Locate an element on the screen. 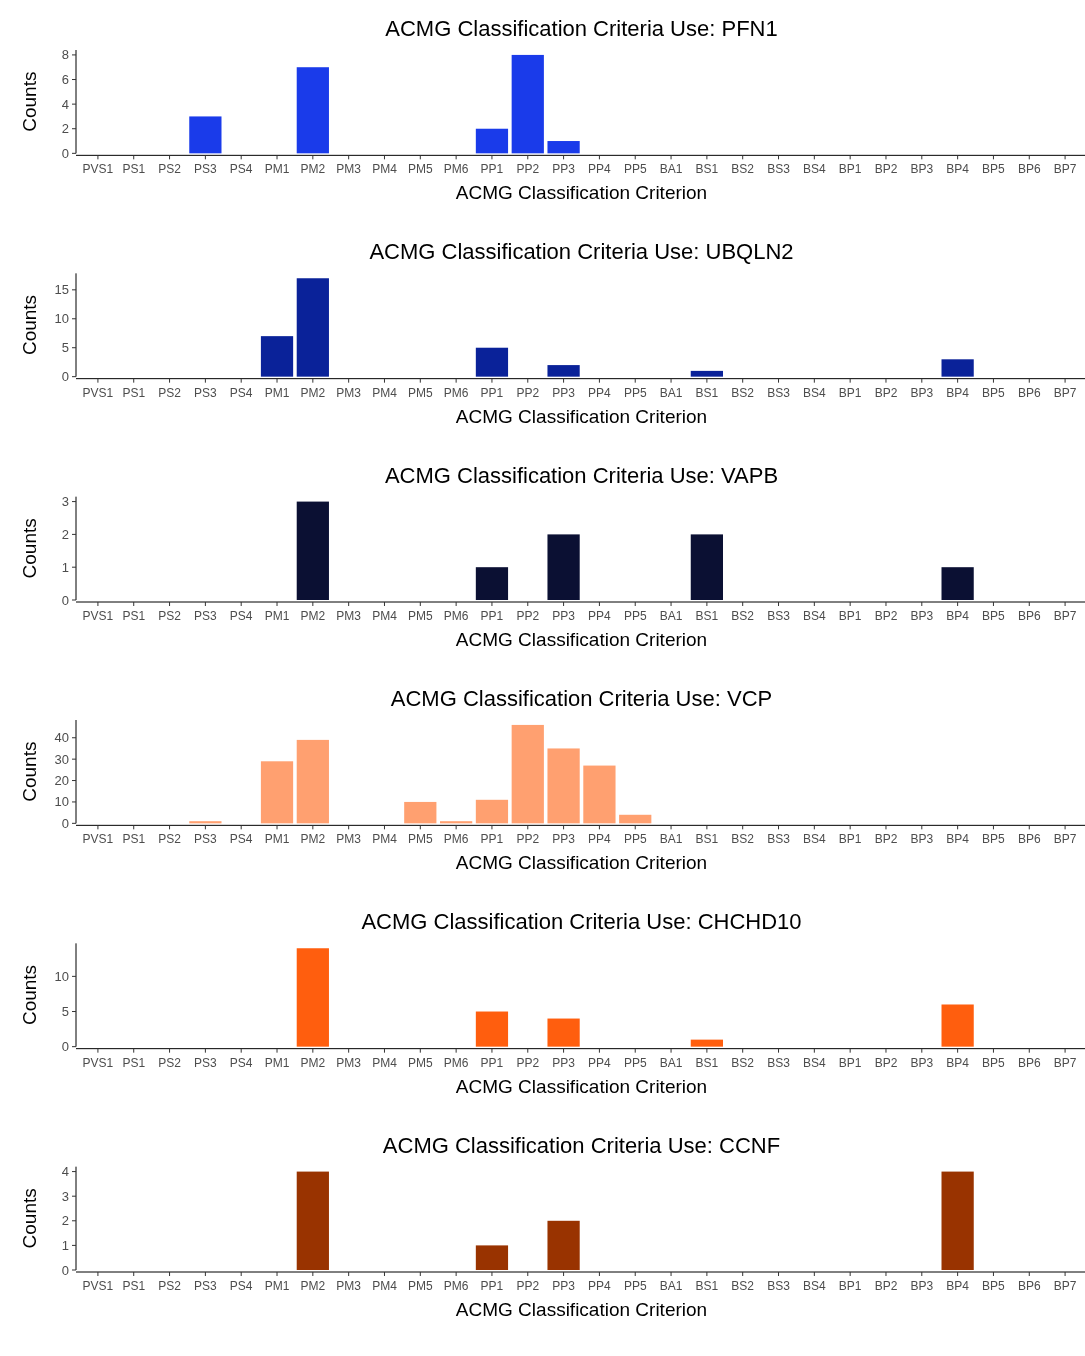 The height and width of the screenshot is (1356, 1085). y-tick-label: 2 is located at coordinates (65, 129).